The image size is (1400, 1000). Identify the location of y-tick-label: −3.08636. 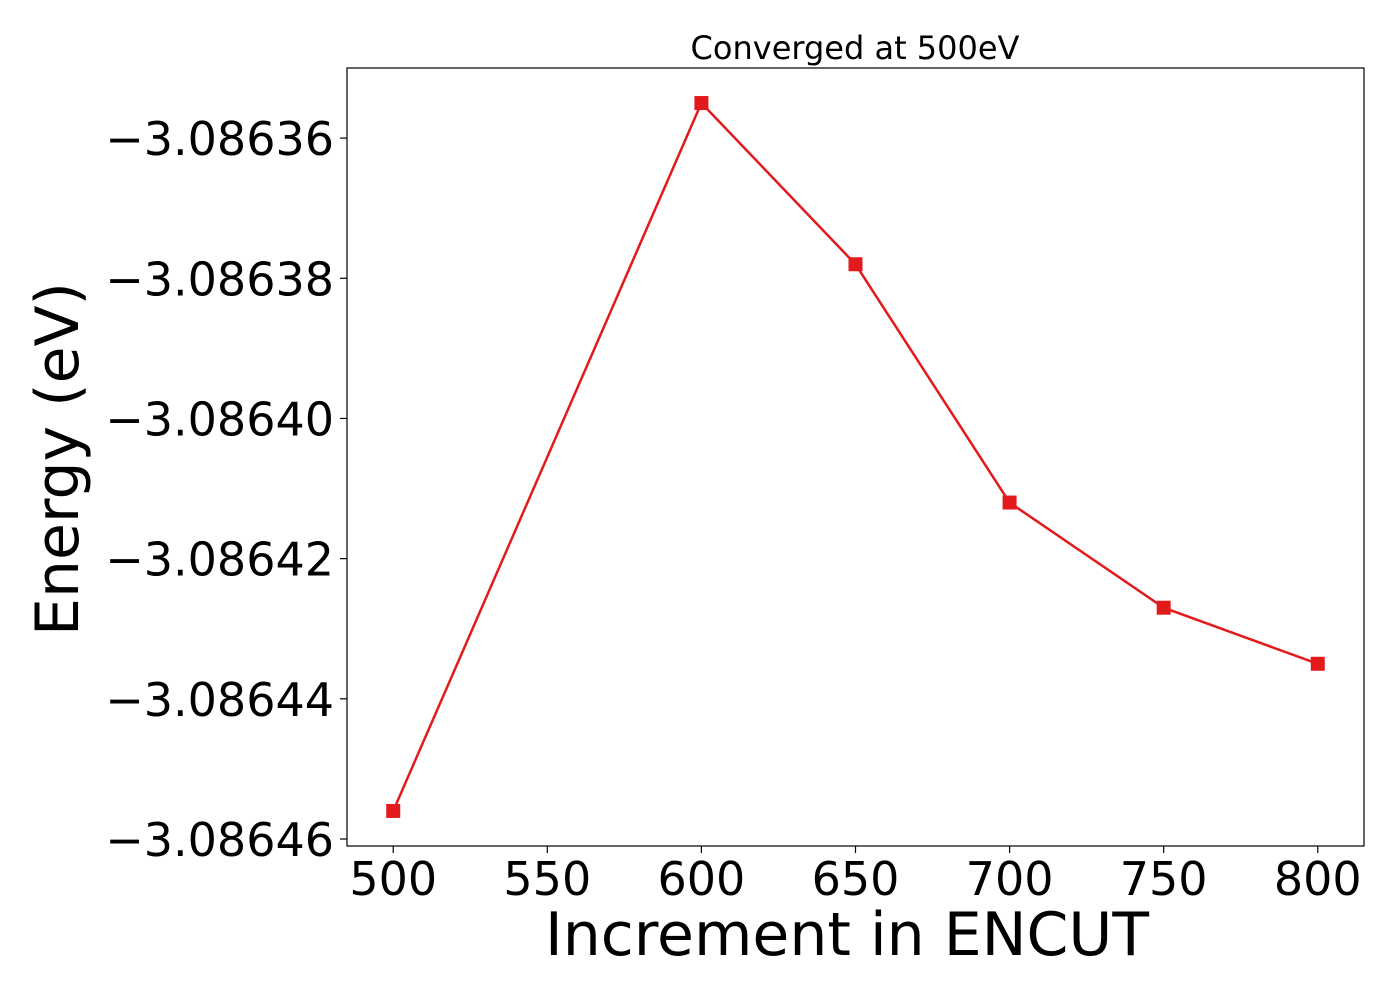
(219, 139).